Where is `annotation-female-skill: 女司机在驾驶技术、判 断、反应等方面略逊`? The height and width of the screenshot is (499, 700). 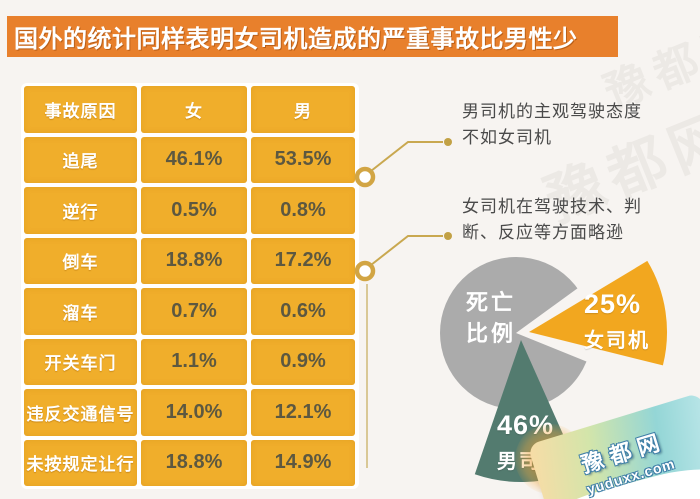
annotation-female-skill: 女司机在驾驶技术、判 断、反应等方面略逊 is located at coordinates (552, 219).